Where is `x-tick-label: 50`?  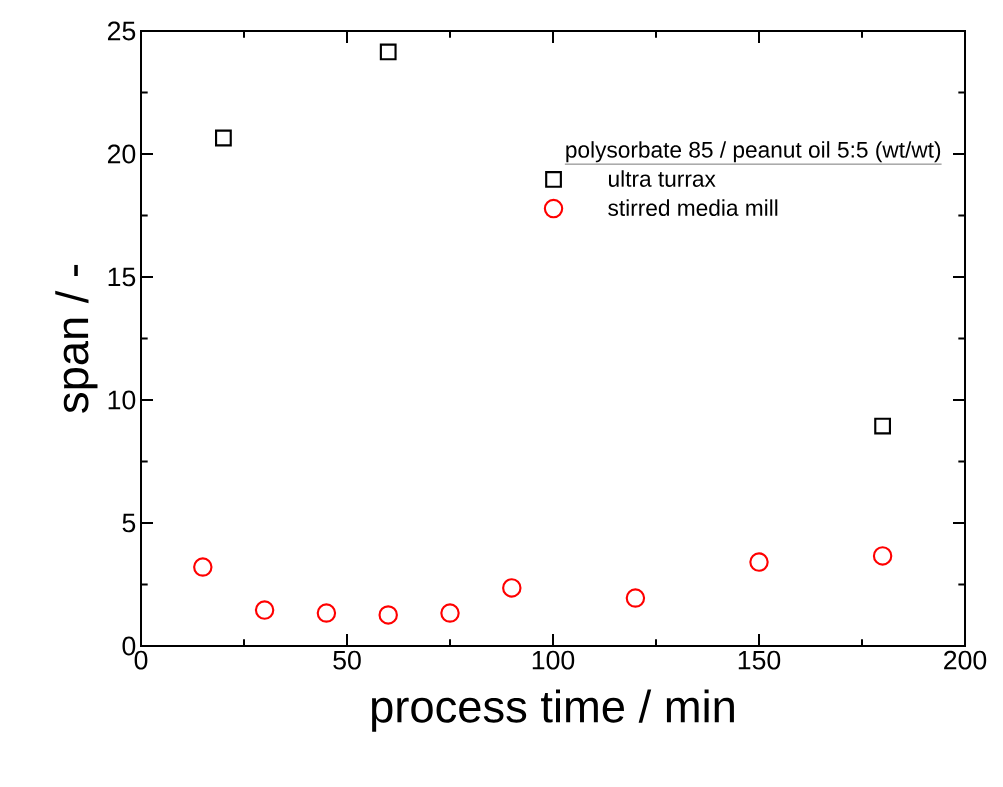 x-tick-label: 50 is located at coordinates (347, 660).